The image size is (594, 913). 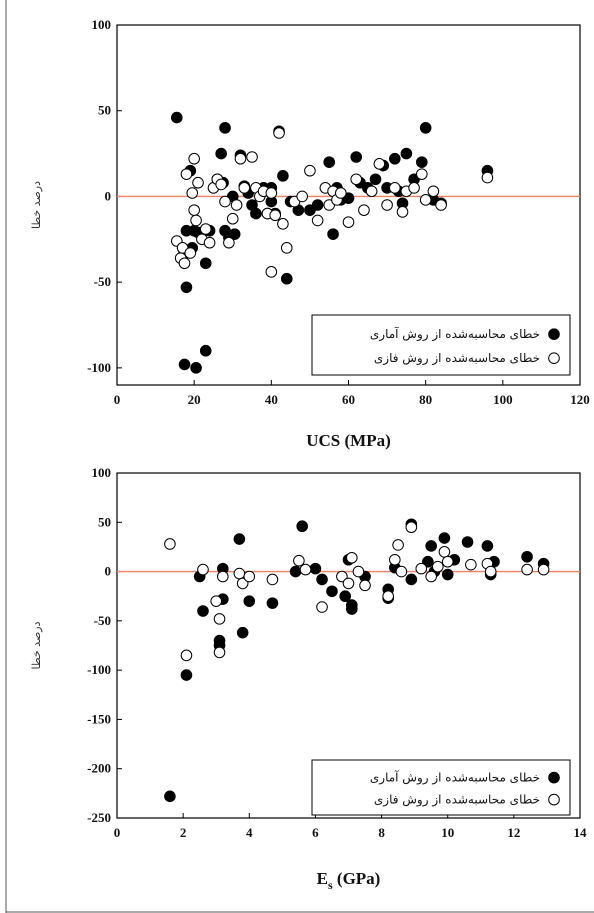 I want to click on x-tick-label: 8, so click(x=381, y=832).